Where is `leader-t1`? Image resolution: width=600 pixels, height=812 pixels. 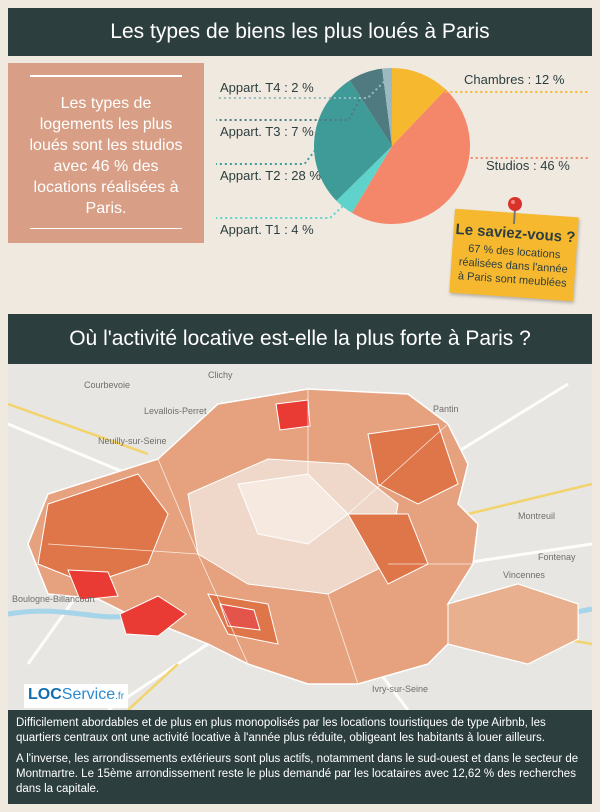
leader-t1 is located at coordinates (283, 208).